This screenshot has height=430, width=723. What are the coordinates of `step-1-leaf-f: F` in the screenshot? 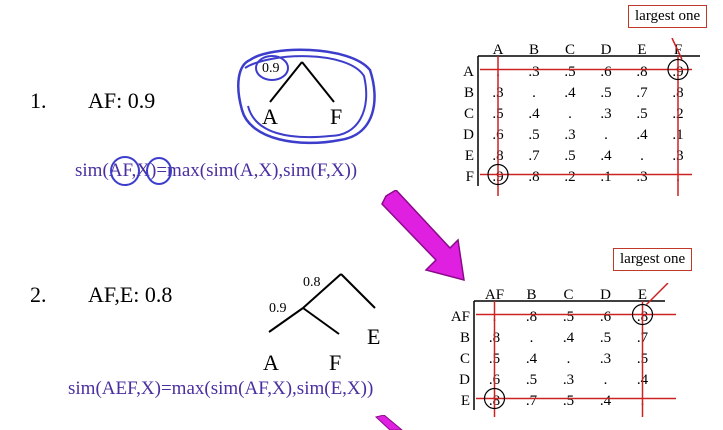 It's located at (336, 116).